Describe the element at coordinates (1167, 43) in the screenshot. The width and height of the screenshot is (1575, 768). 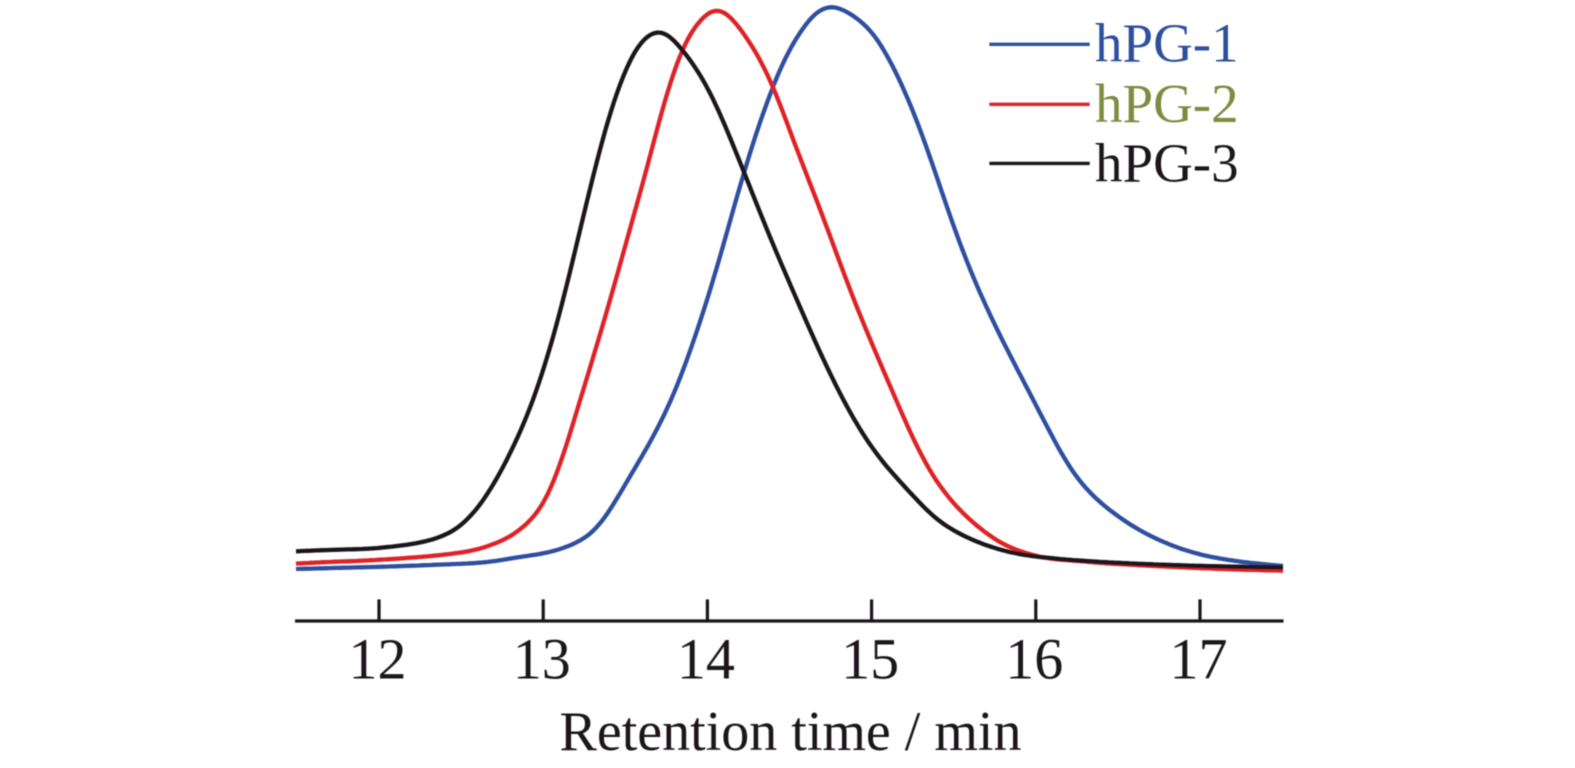
I see `svg-text: hPG-1` at that location.